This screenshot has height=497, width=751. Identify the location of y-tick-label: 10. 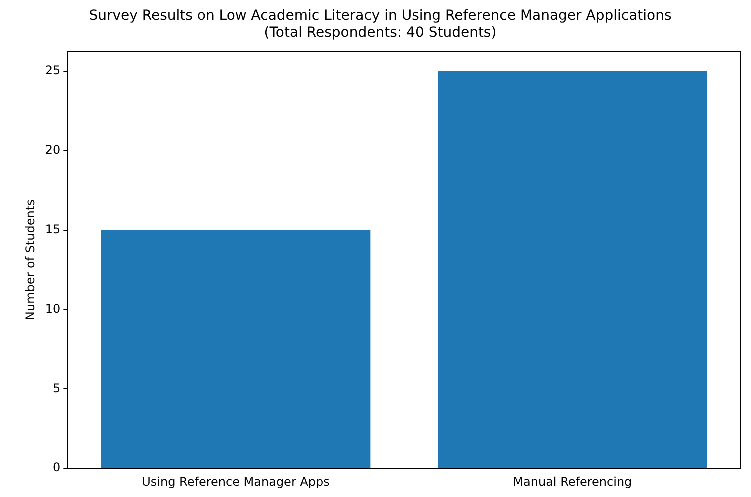
(53, 309).